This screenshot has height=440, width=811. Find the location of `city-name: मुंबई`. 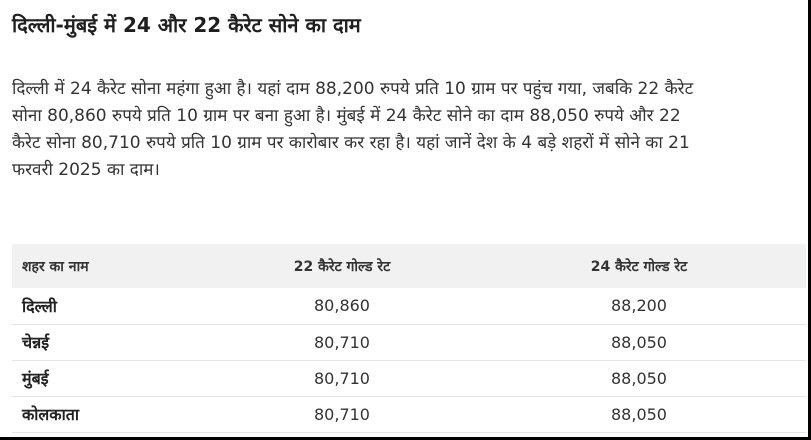

city-name: मुंबई is located at coordinates (35, 378).